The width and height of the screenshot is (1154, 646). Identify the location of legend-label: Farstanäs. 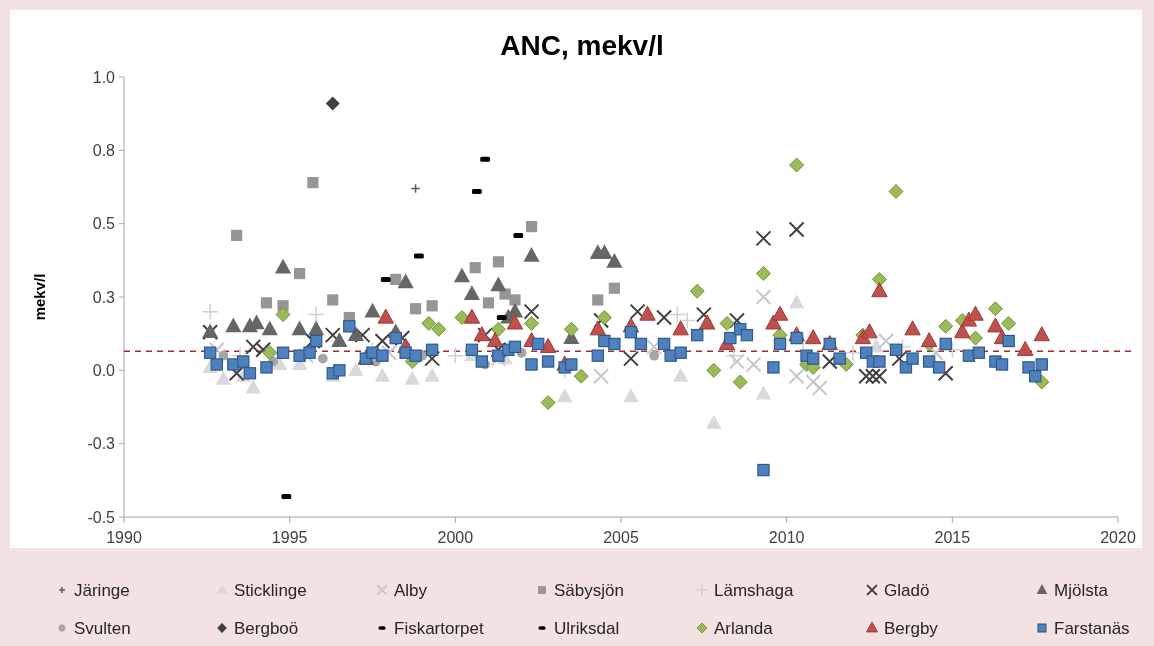
(1092, 628).